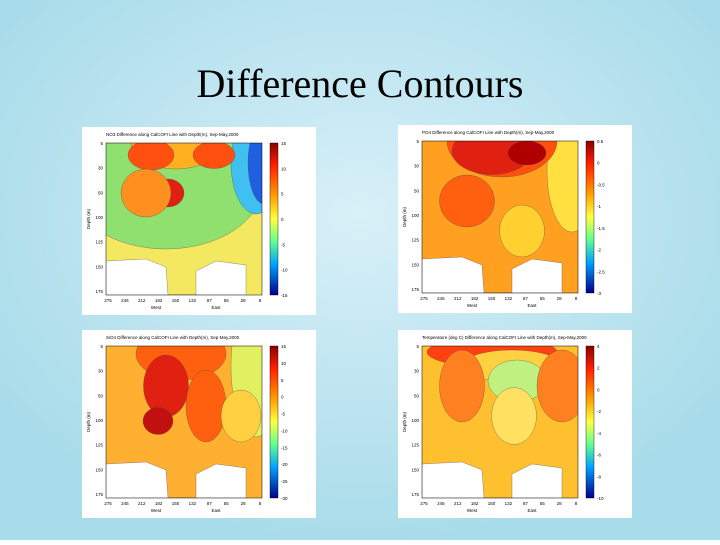  What do you see at coordinates (284, 295) in the screenshot?
I see `colorbar-tick-label: -15` at bounding box center [284, 295].